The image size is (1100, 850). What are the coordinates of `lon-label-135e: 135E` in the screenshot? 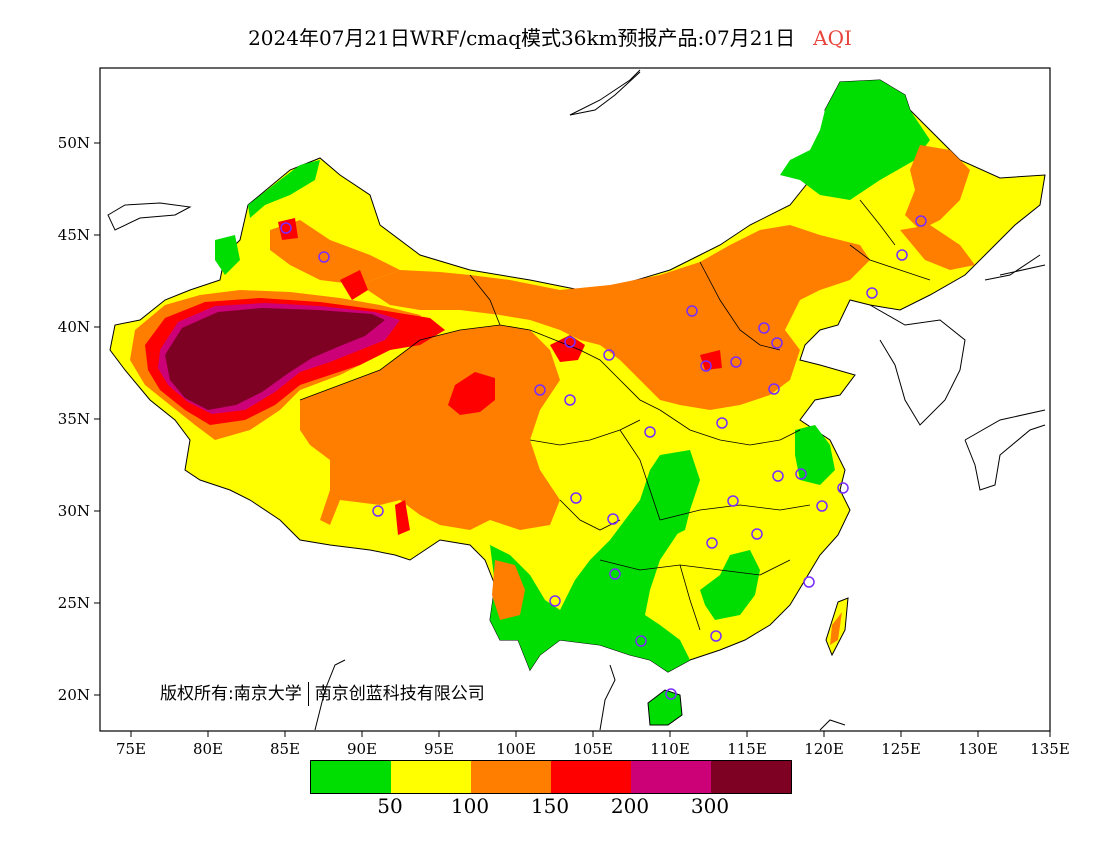 It's located at (1050, 749).